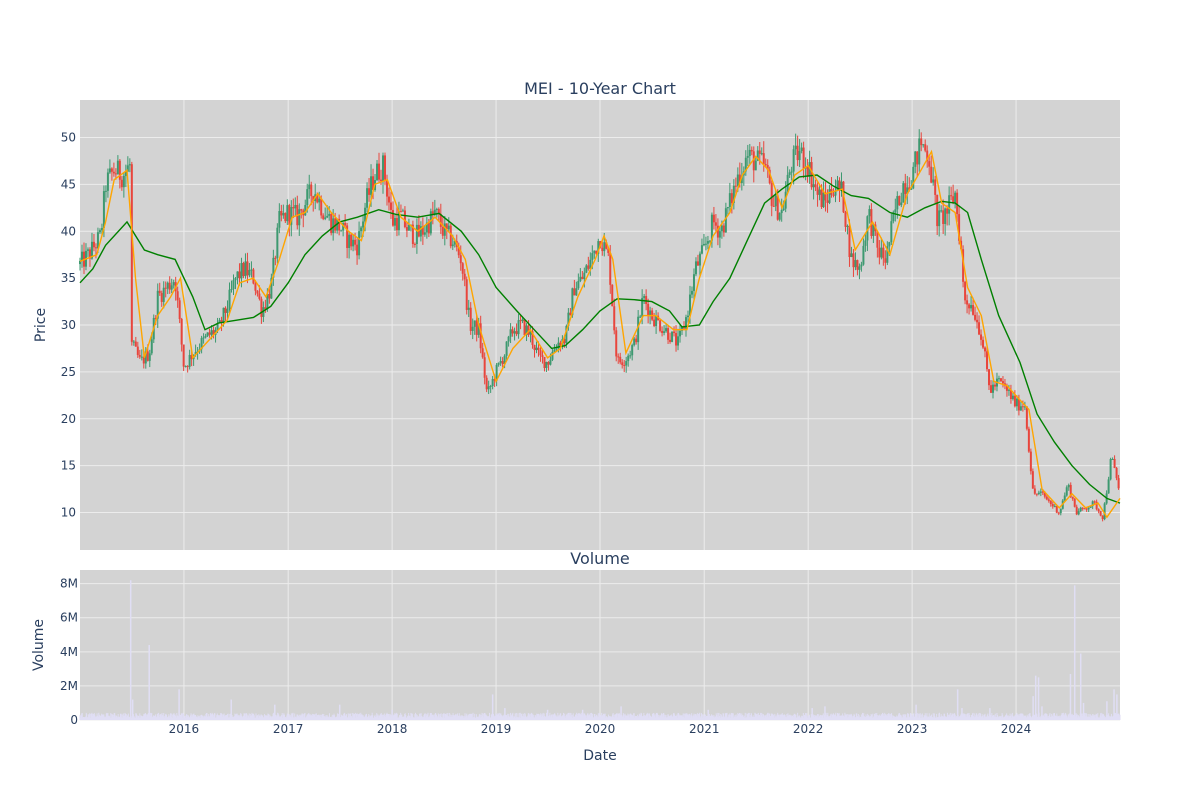 The image size is (1200, 804). What do you see at coordinates (68, 278) in the screenshot?
I see `price-y-tick: 35` at bounding box center [68, 278].